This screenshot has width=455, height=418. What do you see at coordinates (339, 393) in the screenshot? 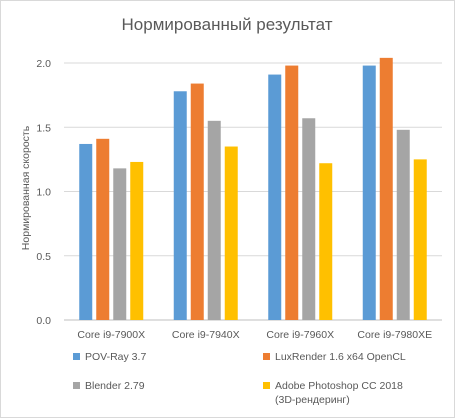
I see `legend-label: Adobe Photoshop CC 2018 (3D-рендеринг)` at bounding box center [339, 393].